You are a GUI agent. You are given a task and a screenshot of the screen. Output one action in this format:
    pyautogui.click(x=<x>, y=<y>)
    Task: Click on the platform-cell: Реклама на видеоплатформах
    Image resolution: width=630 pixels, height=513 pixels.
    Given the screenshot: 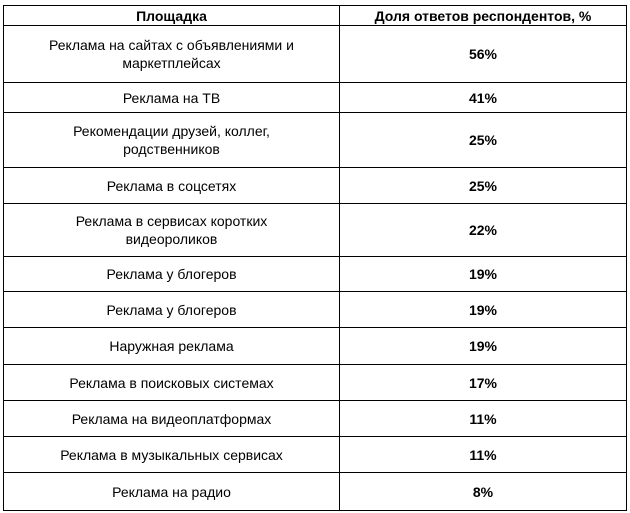 What is the action you would take?
    pyautogui.click(x=171, y=418)
    